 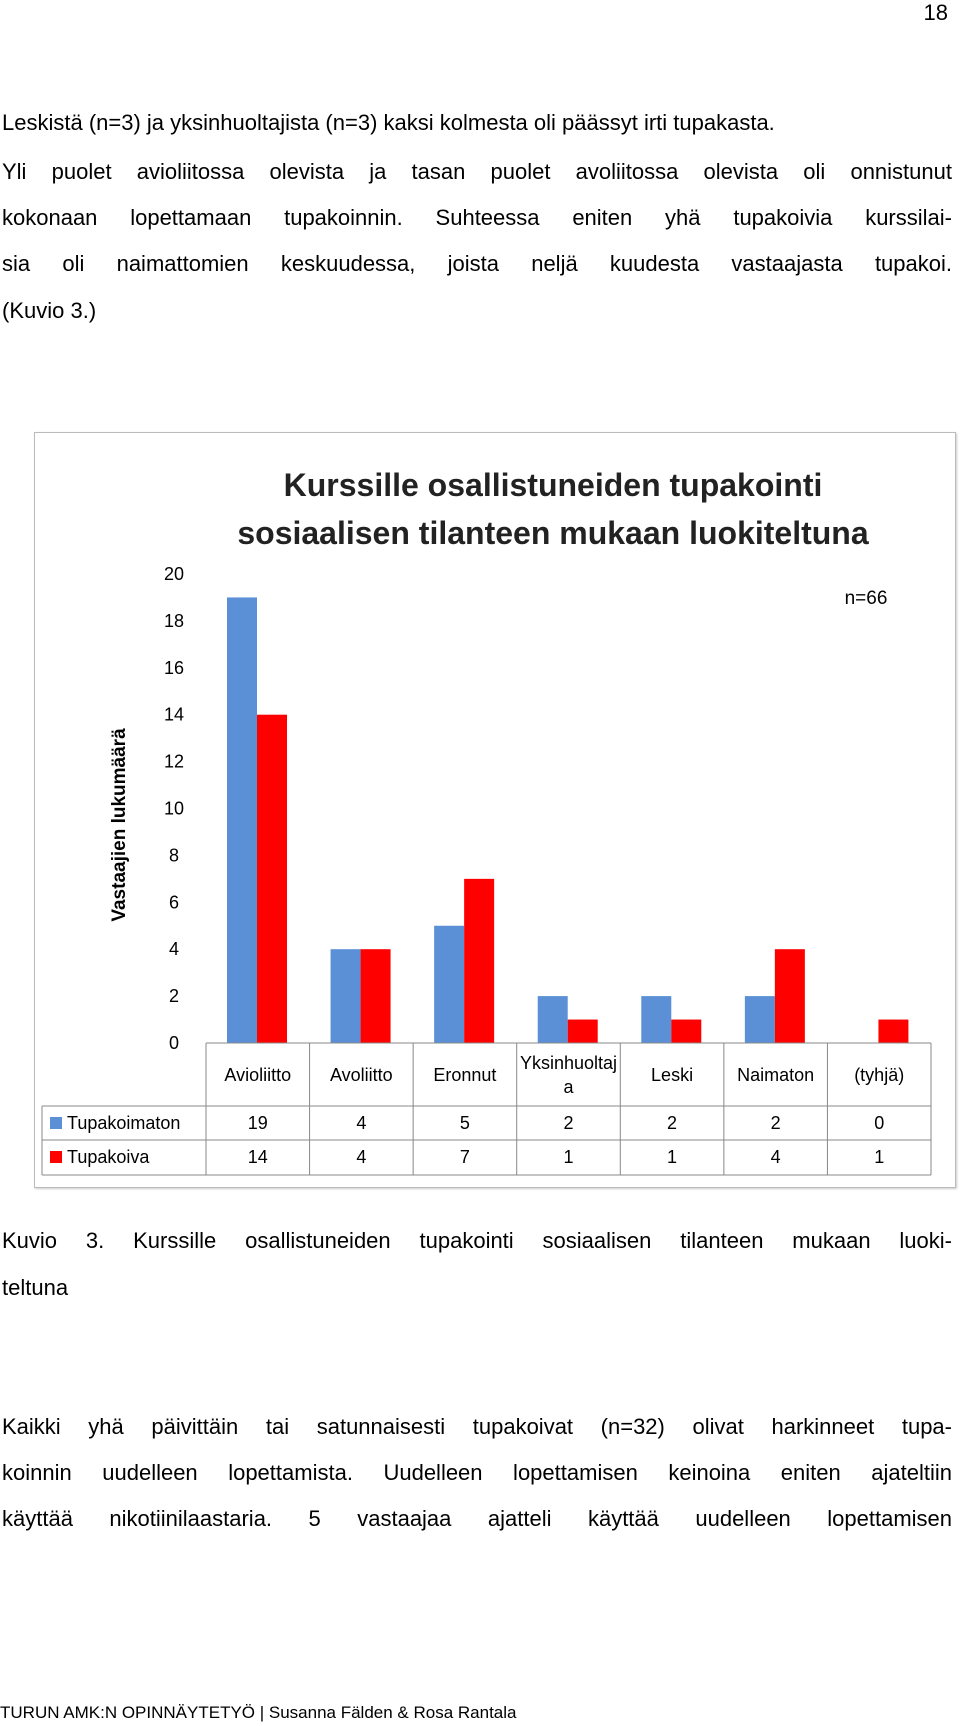 I want to click on legend-label: Tupakoiva, so click(x=108, y=1157).